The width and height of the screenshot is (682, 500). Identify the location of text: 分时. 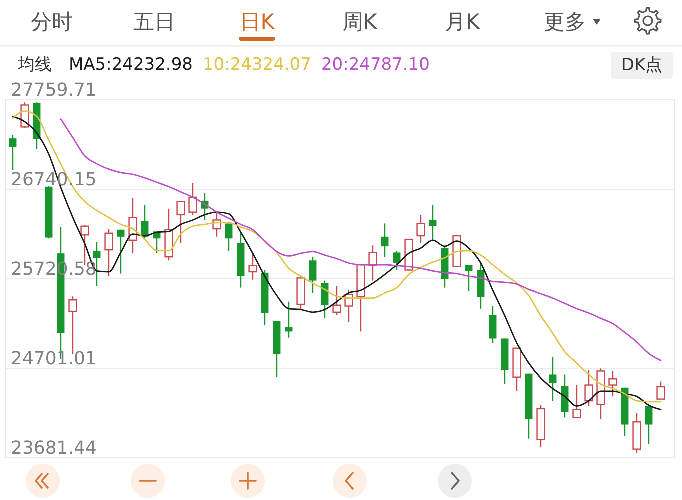
(52, 22).